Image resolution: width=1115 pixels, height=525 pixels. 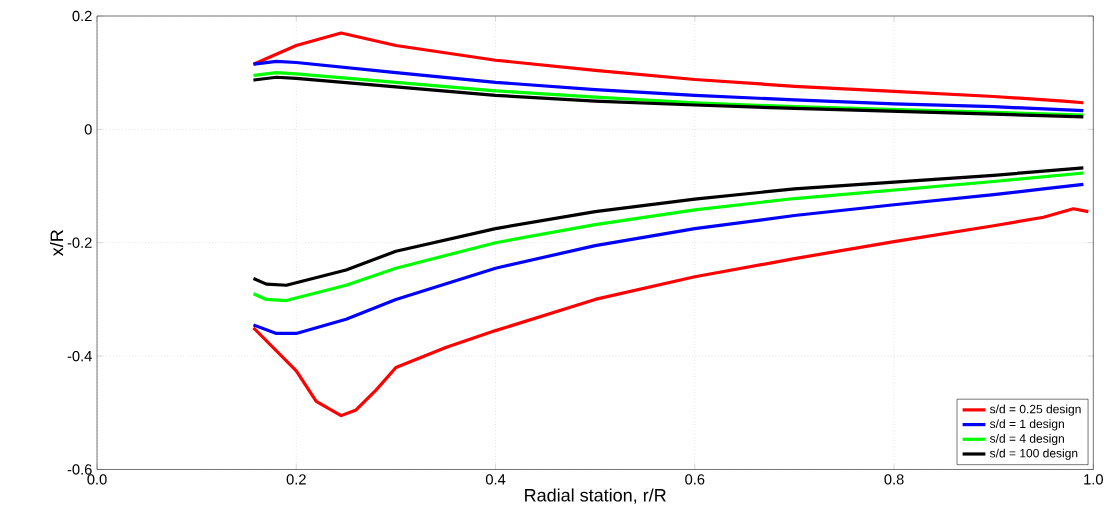 I want to click on legend-label: s/d = 0.25 design, so click(x=1035, y=410).